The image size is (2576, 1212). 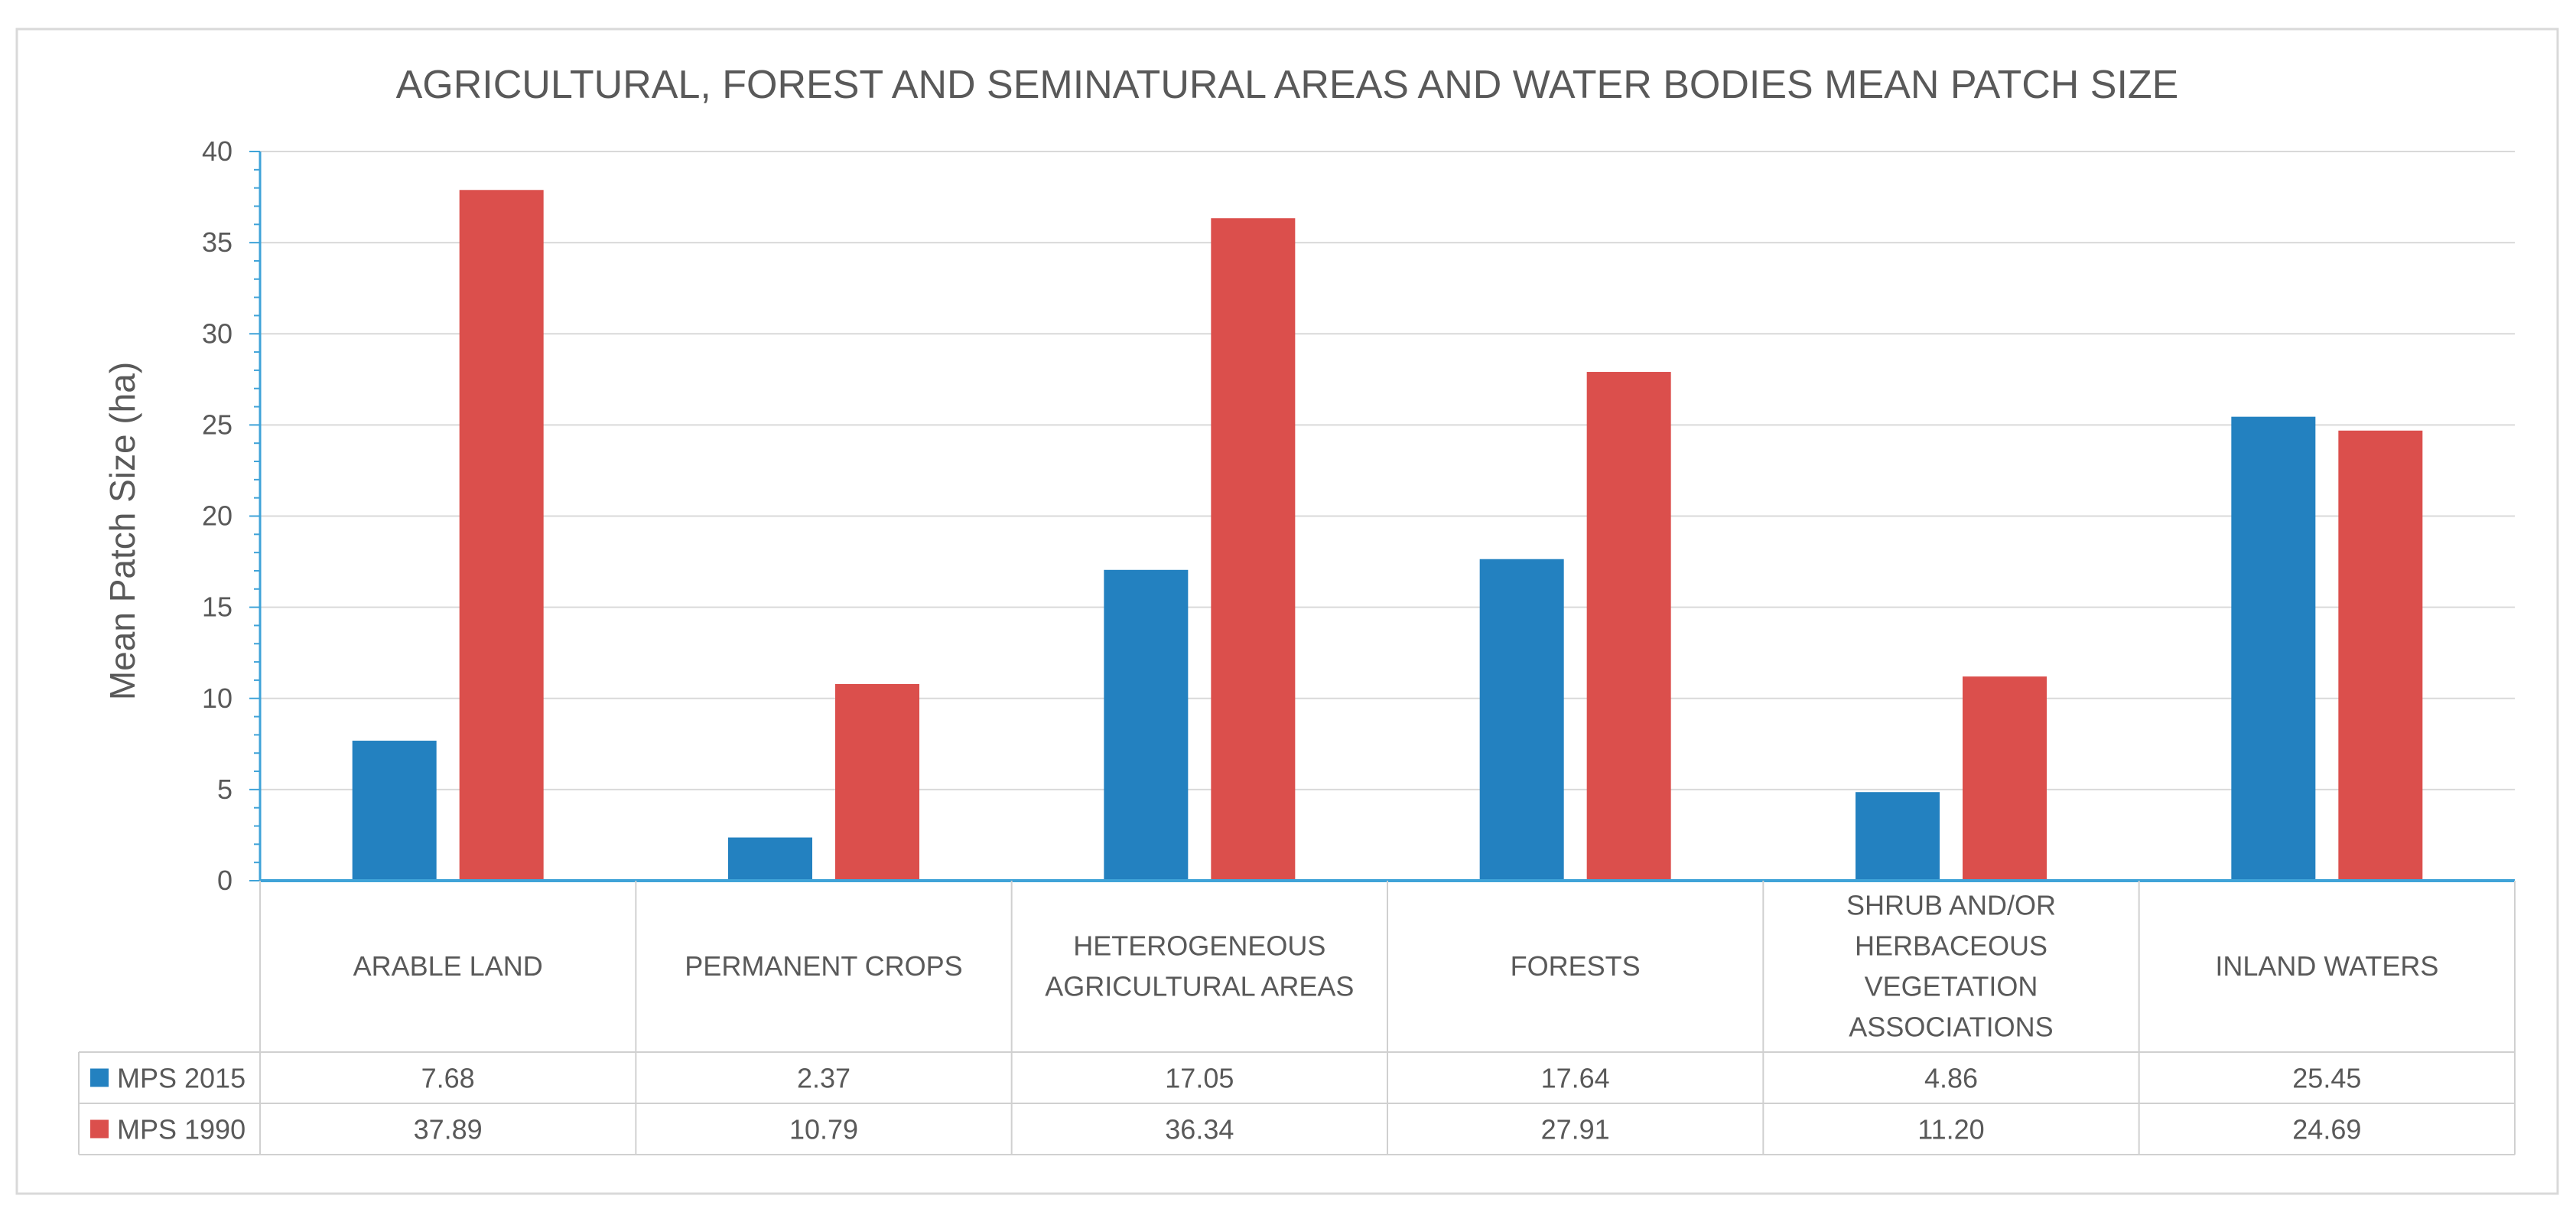 What do you see at coordinates (2326, 1129) in the screenshot?
I see `data-label-mps-1990: 24.69` at bounding box center [2326, 1129].